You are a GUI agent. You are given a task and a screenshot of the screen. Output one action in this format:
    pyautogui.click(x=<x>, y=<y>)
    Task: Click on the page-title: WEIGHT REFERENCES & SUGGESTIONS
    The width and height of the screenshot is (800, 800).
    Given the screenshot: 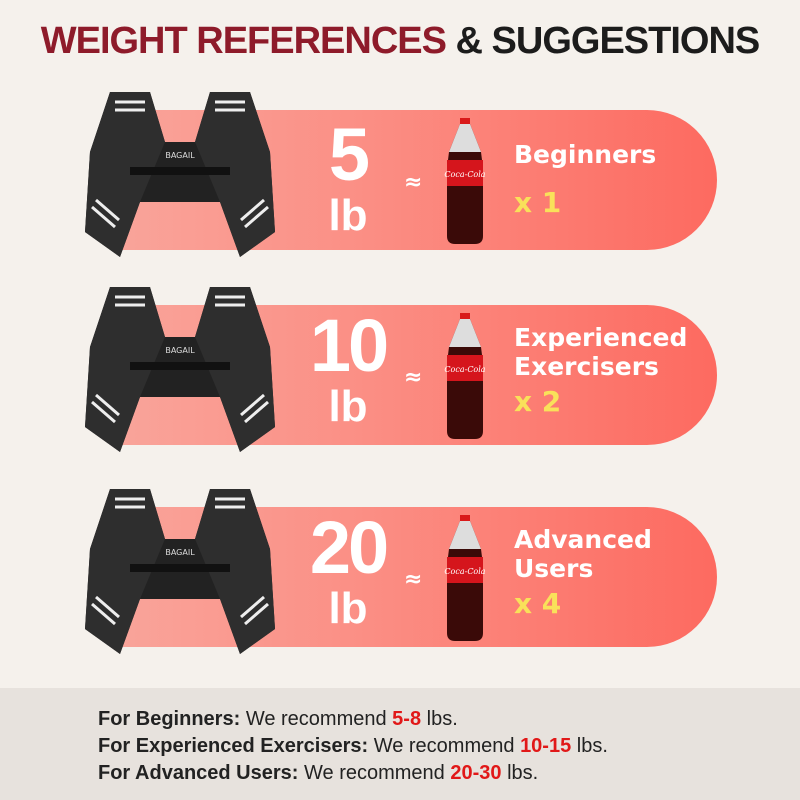 What is the action you would take?
    pyautogui.click(x=400, y=41)
    